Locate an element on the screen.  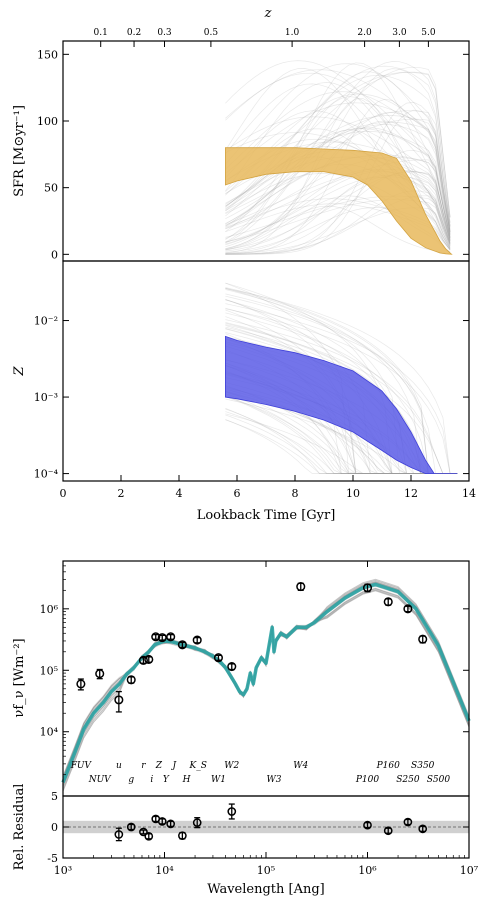
lookback-x-tick-label: 4 is located at coordinates (179, 493).